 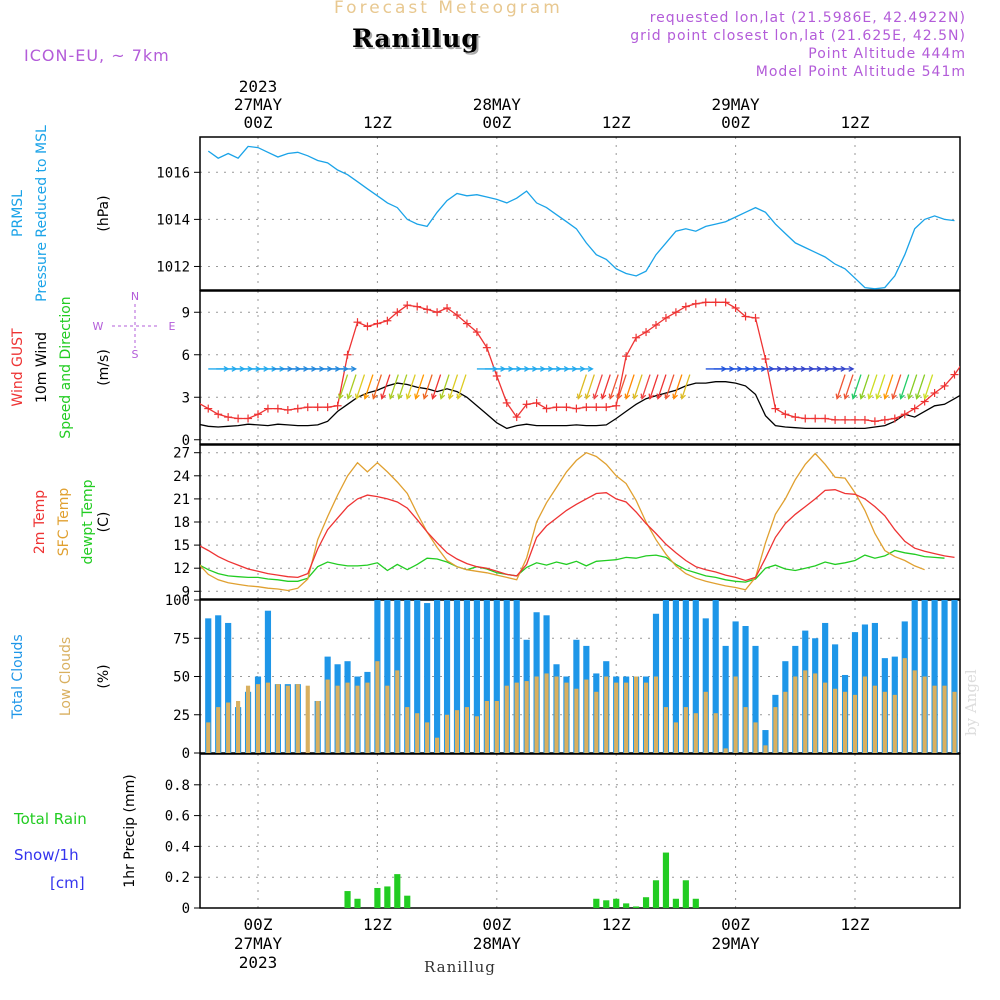 I want to click on bottom-time-label: 29MAY, so click(x=736, y=943).